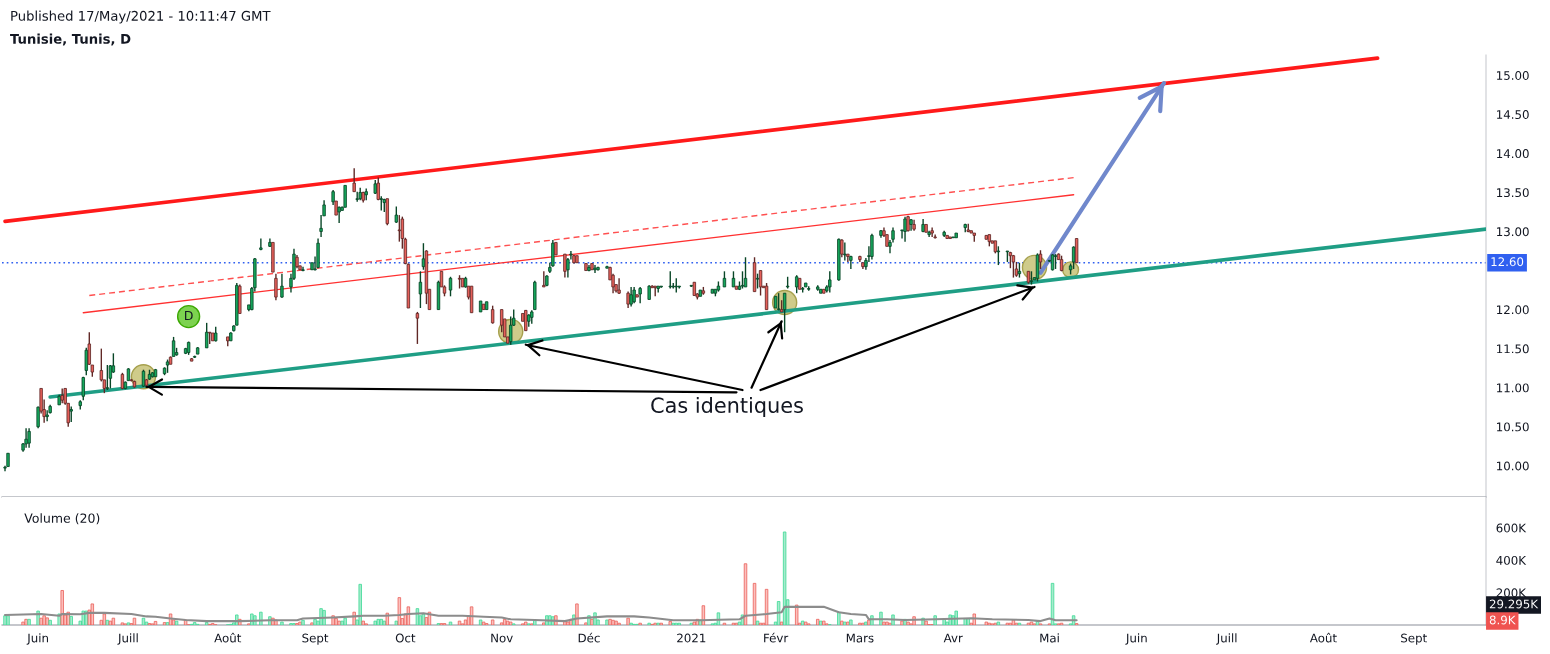 This screenshot has height=654, width=1550. Describe the element at coordinates (953, 638) in the screenshot. I see `x-tick-label: Avr` at that location.